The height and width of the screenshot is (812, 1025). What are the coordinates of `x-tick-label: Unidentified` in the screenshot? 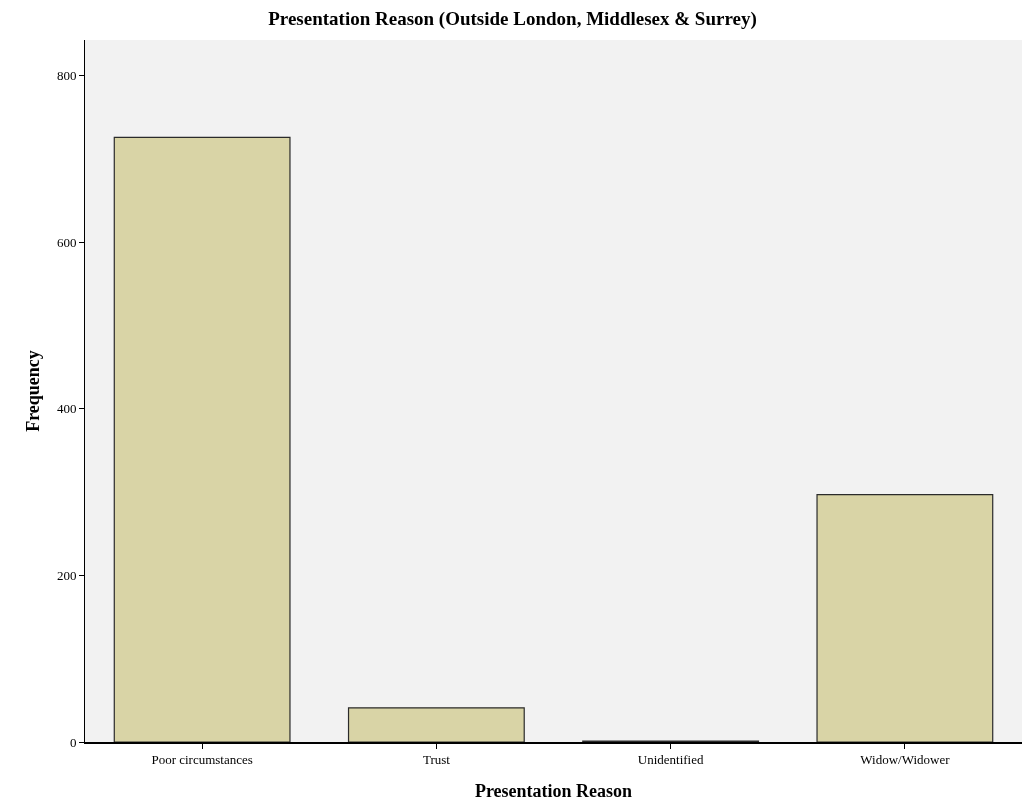 It's located at (670, 760).